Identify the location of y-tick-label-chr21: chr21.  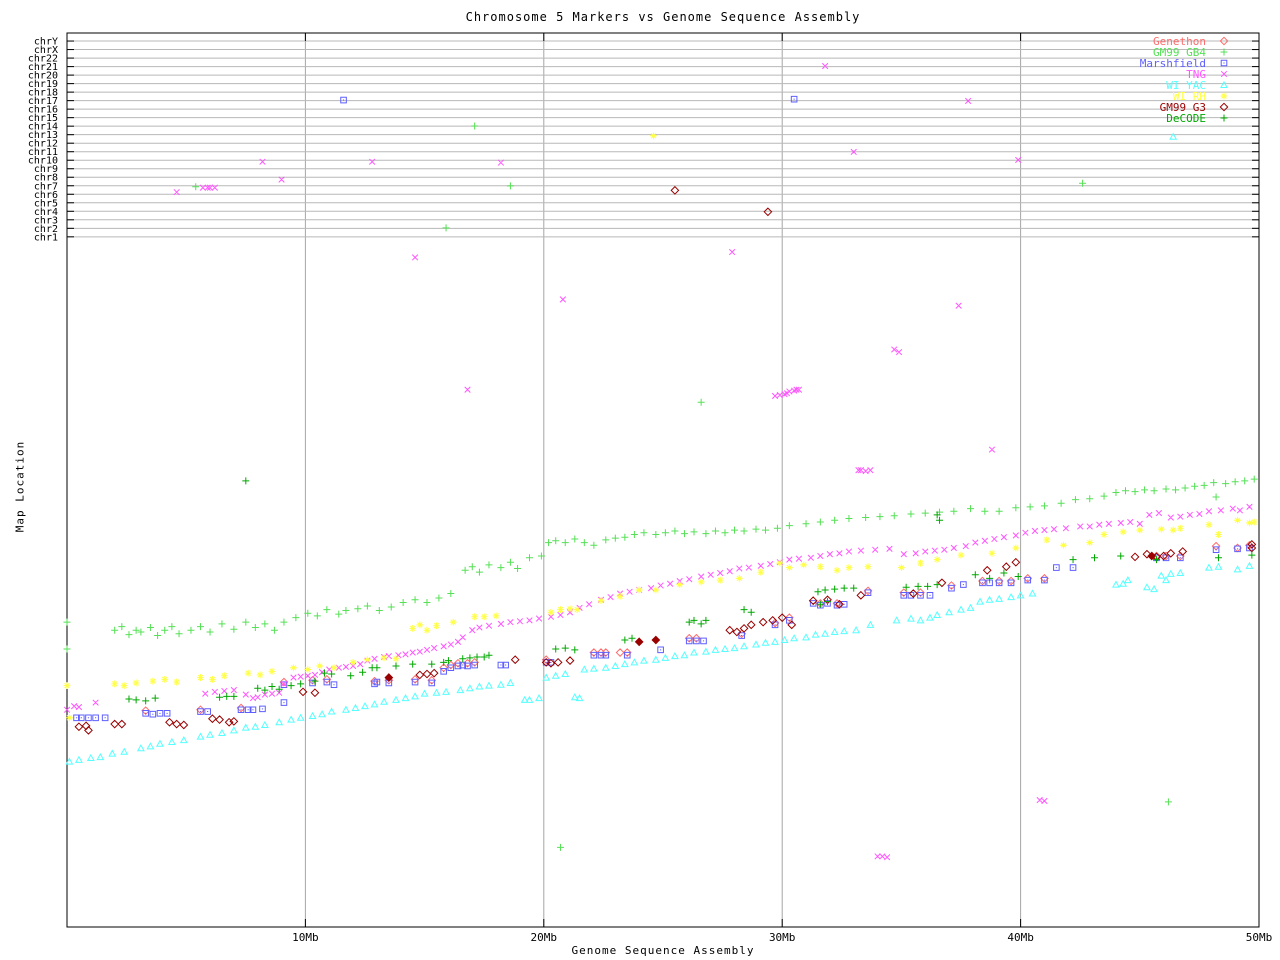
(43, 67).